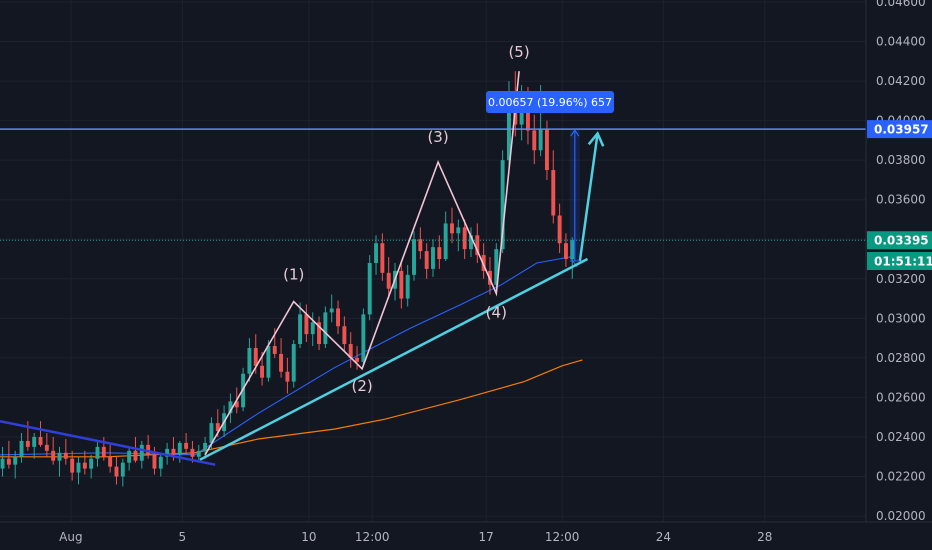  Describe the element at coordinates (372, 537) in the screenshot. I see `time-tick-label: 12:00` at that location.